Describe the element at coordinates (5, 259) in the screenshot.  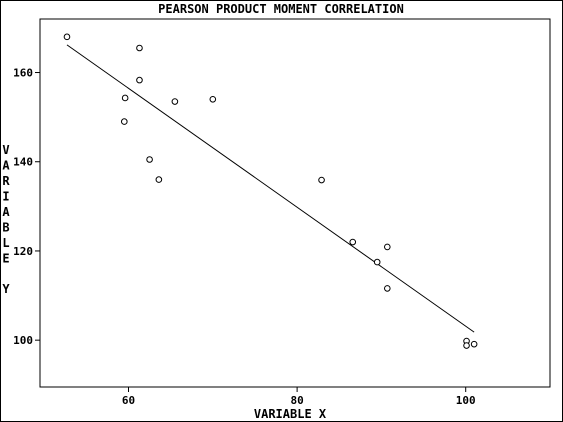
I see `y-axis-label-char: E` at that location.